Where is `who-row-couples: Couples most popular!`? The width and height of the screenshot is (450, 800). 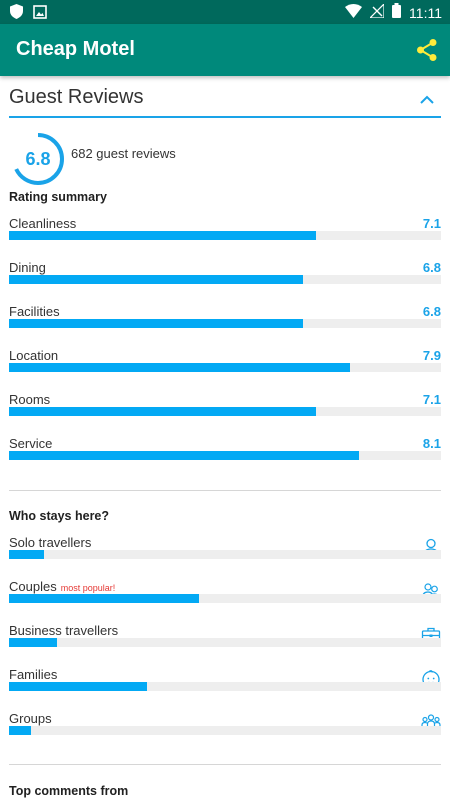
who-row-couples: Couples most popular! is located at coordinates (225, 599).